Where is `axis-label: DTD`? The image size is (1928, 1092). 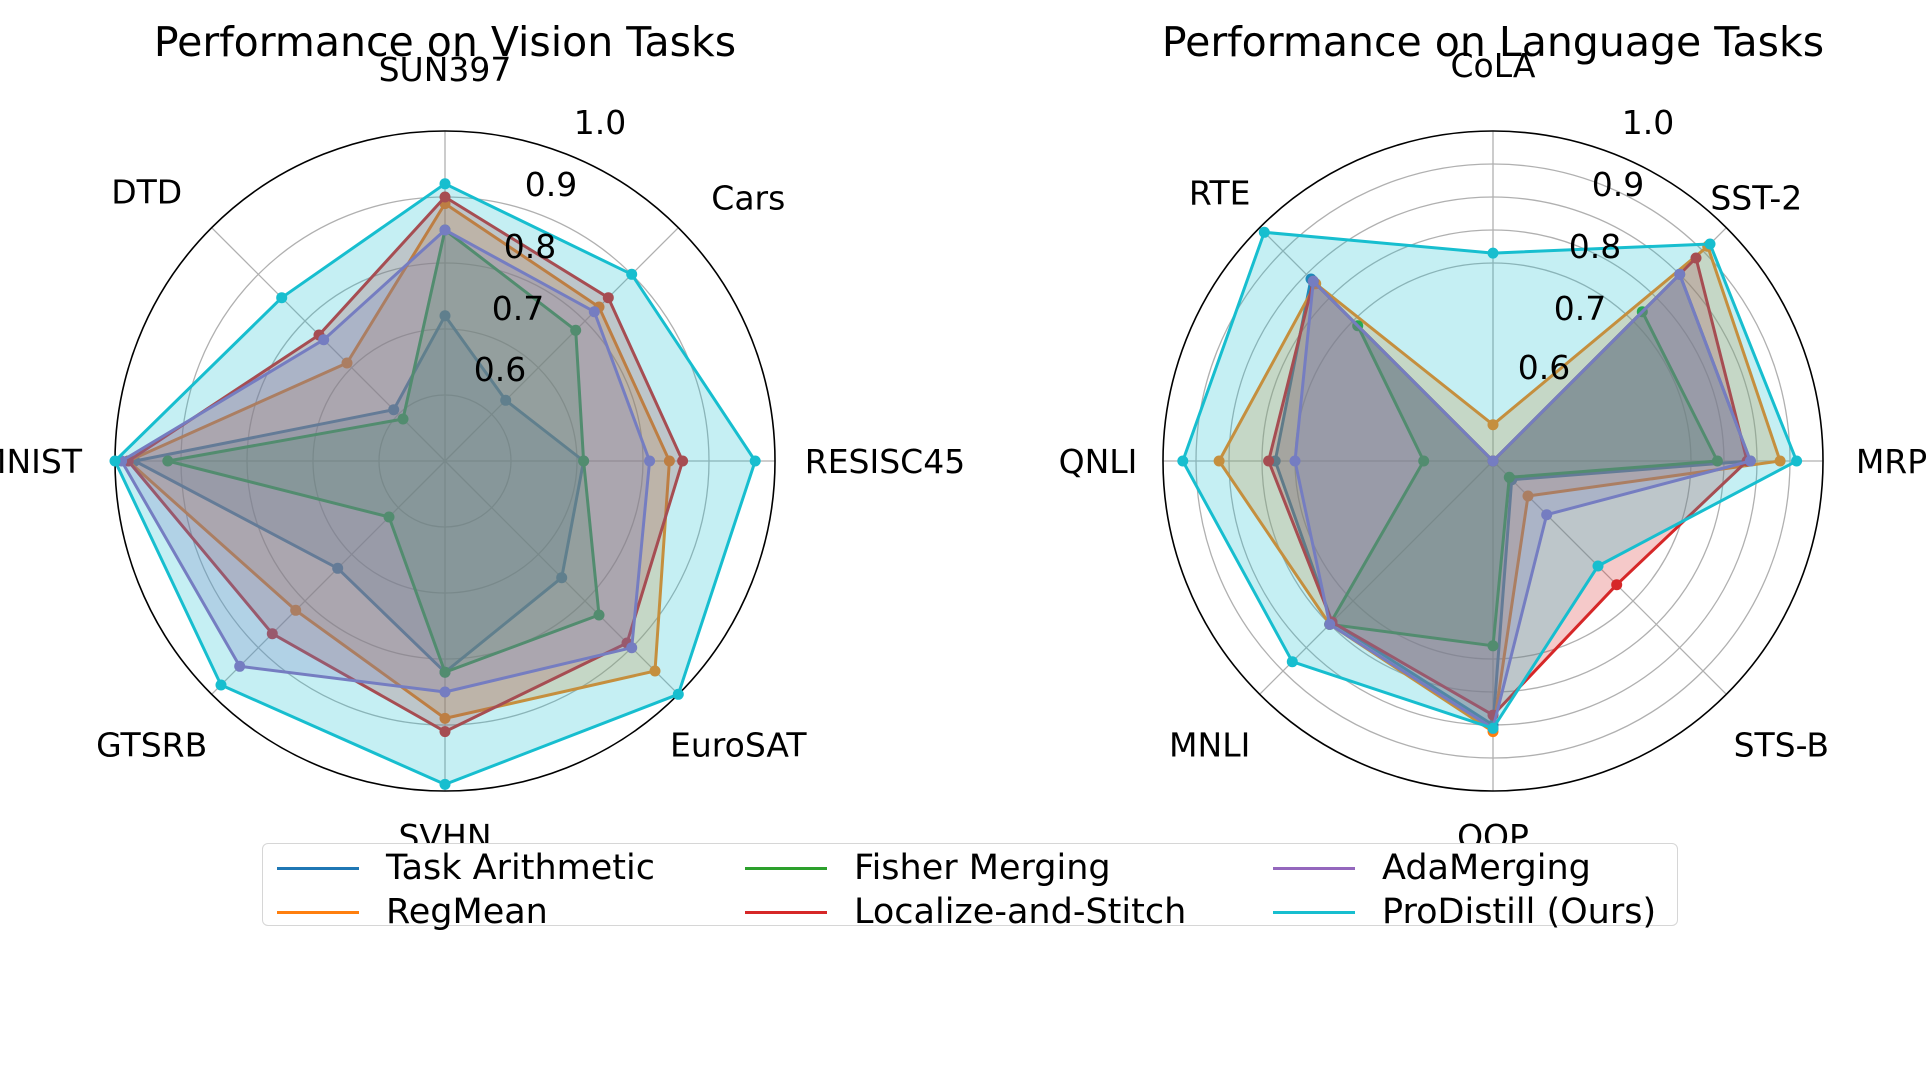
axis-label: DTD is located at coordinates (146, 192).